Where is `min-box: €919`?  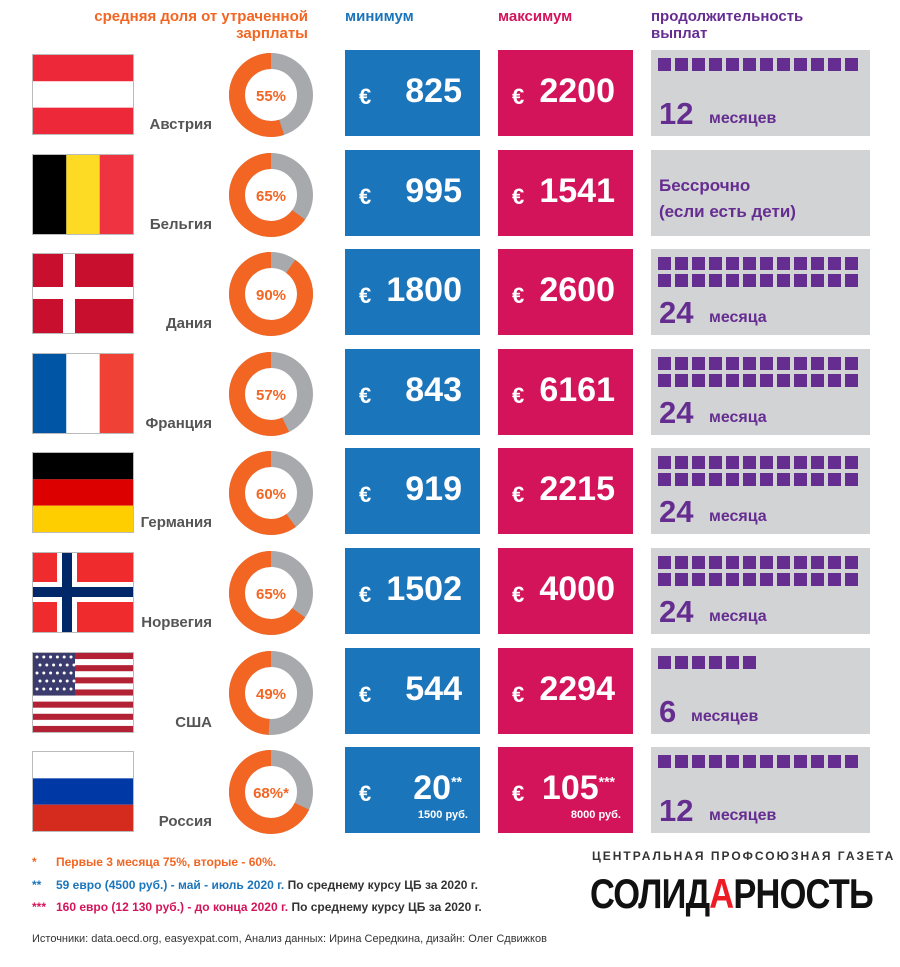 min-box: €919 is located at coordinates (412, 491).